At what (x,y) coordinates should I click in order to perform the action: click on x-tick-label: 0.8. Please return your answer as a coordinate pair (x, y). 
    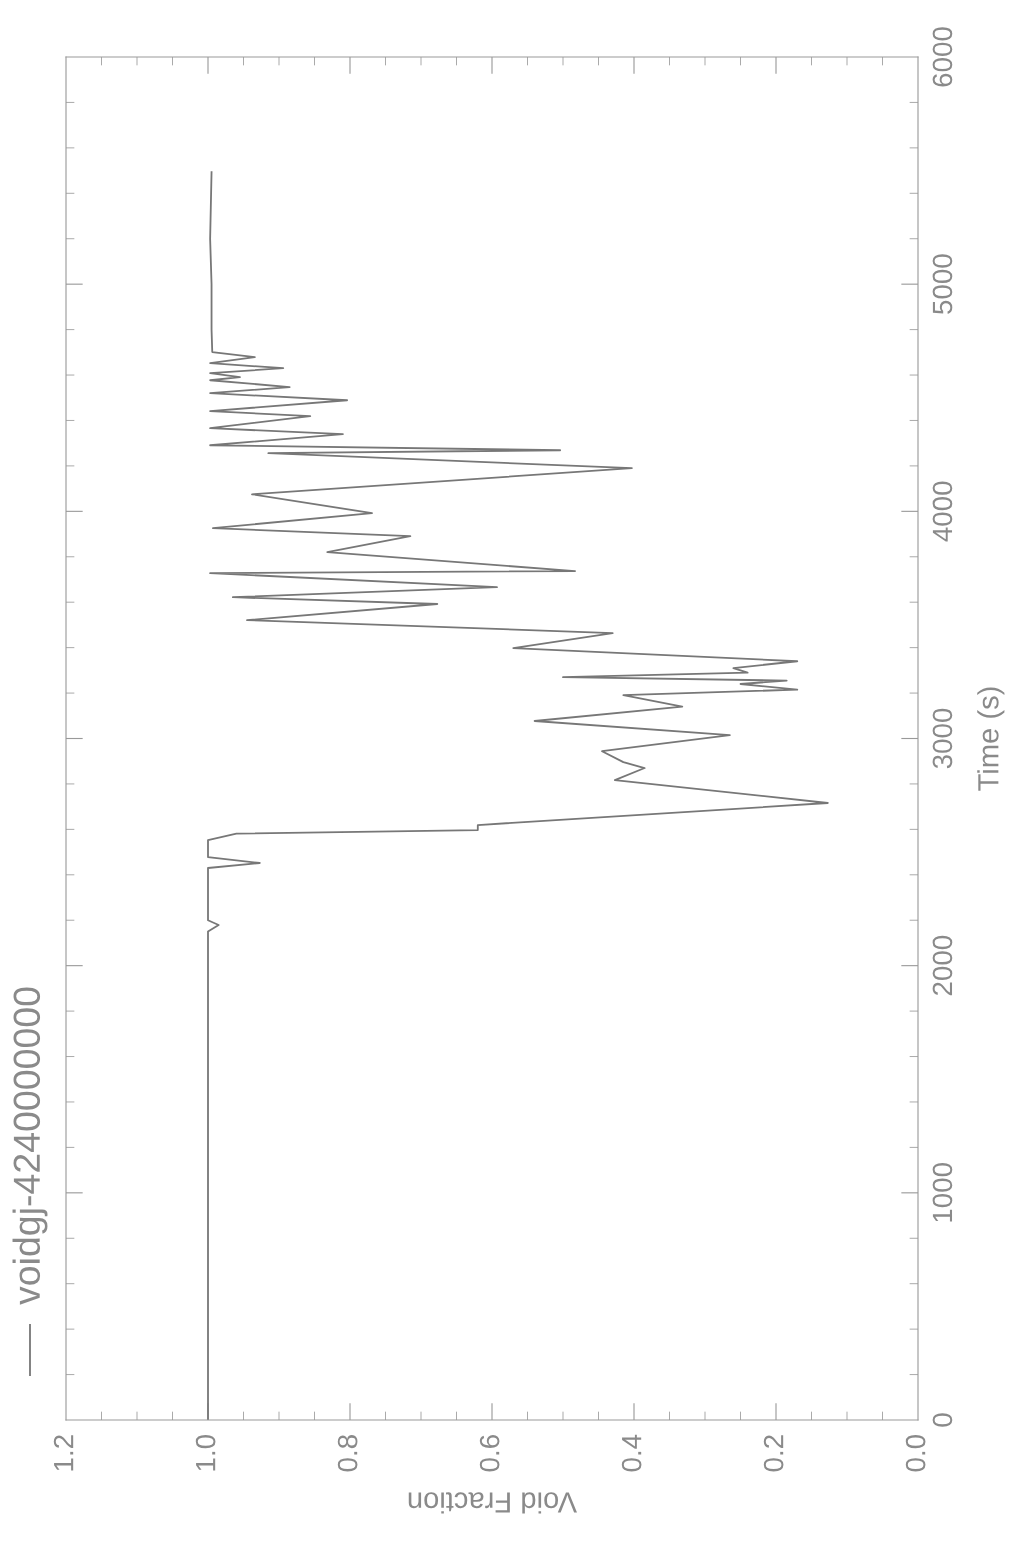
    Looking at the image, I should click on (347, 1453).